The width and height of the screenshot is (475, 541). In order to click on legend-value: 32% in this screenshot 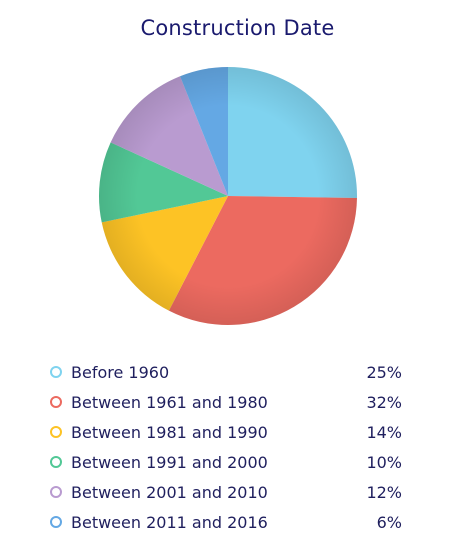, I will do `click(384, 402)`.